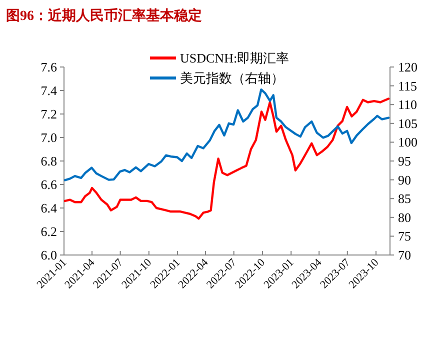 Image resolution: width=443 pixels, height=342 pixels. What do you see at coordinates (404, 255) in the screenshot?
I see `y2-tick-label: 70` at bounding box center [404, 255].